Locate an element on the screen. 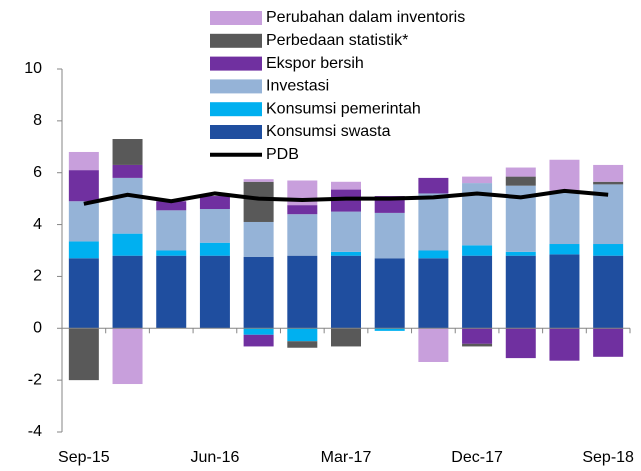  legend-label: Ekspor bersih is located at coordinates (315, 63).